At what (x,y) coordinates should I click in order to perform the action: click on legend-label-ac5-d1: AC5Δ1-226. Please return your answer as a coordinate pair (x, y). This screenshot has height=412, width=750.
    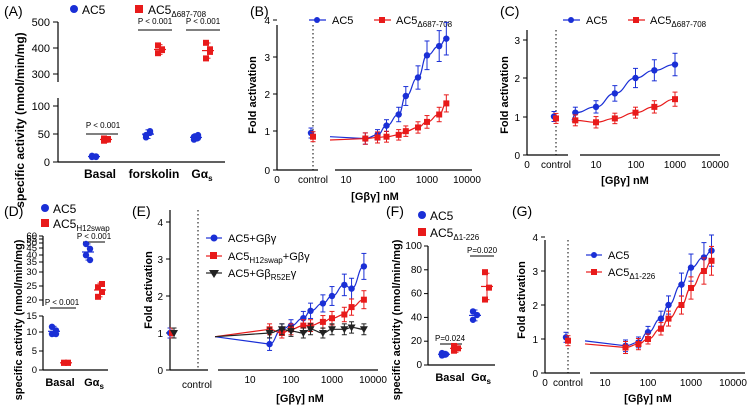
    Looking at the image, I should click on (632, 274).